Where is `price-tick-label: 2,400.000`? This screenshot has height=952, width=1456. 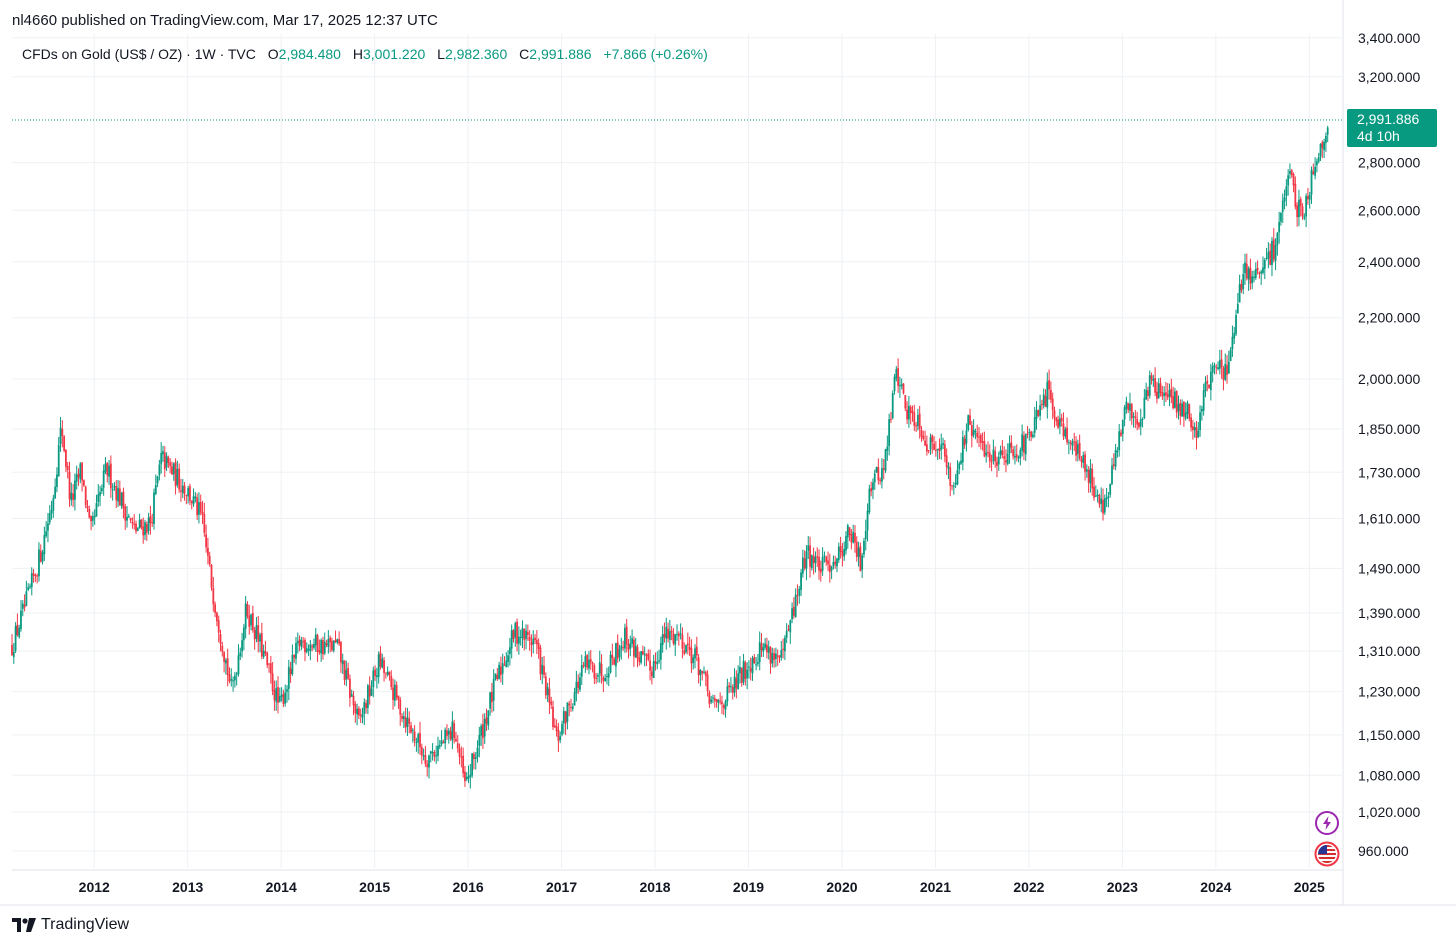
price-tick-label: 2,400.000 is located at coordinates (1389, 262).